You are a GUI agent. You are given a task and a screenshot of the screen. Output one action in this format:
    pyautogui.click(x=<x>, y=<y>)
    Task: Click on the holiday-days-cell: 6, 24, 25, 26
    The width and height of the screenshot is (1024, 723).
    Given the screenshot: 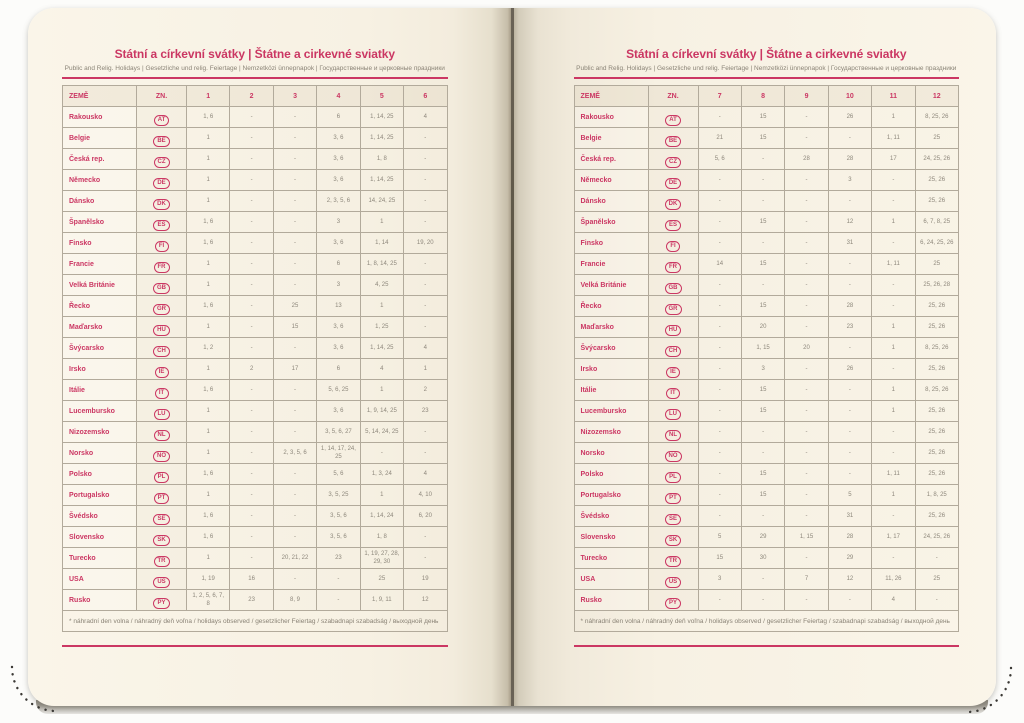 What is the action you would take?
    pyautogui.click(x=937, y=243)
    